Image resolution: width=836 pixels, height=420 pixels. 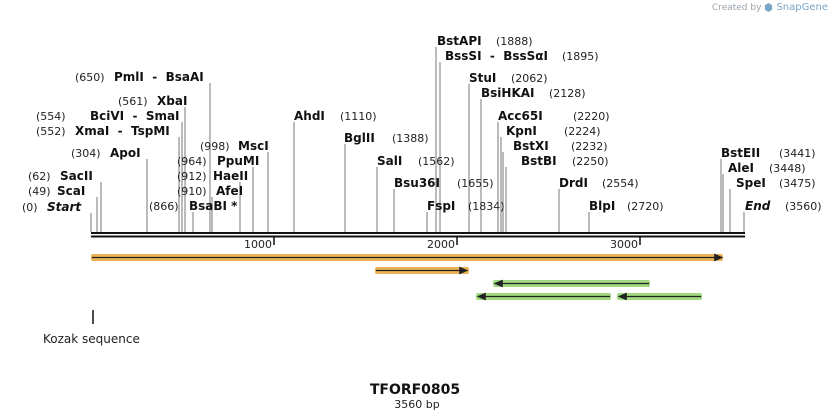 I want to click on site-position: (1834), so click(x=486, y=206).